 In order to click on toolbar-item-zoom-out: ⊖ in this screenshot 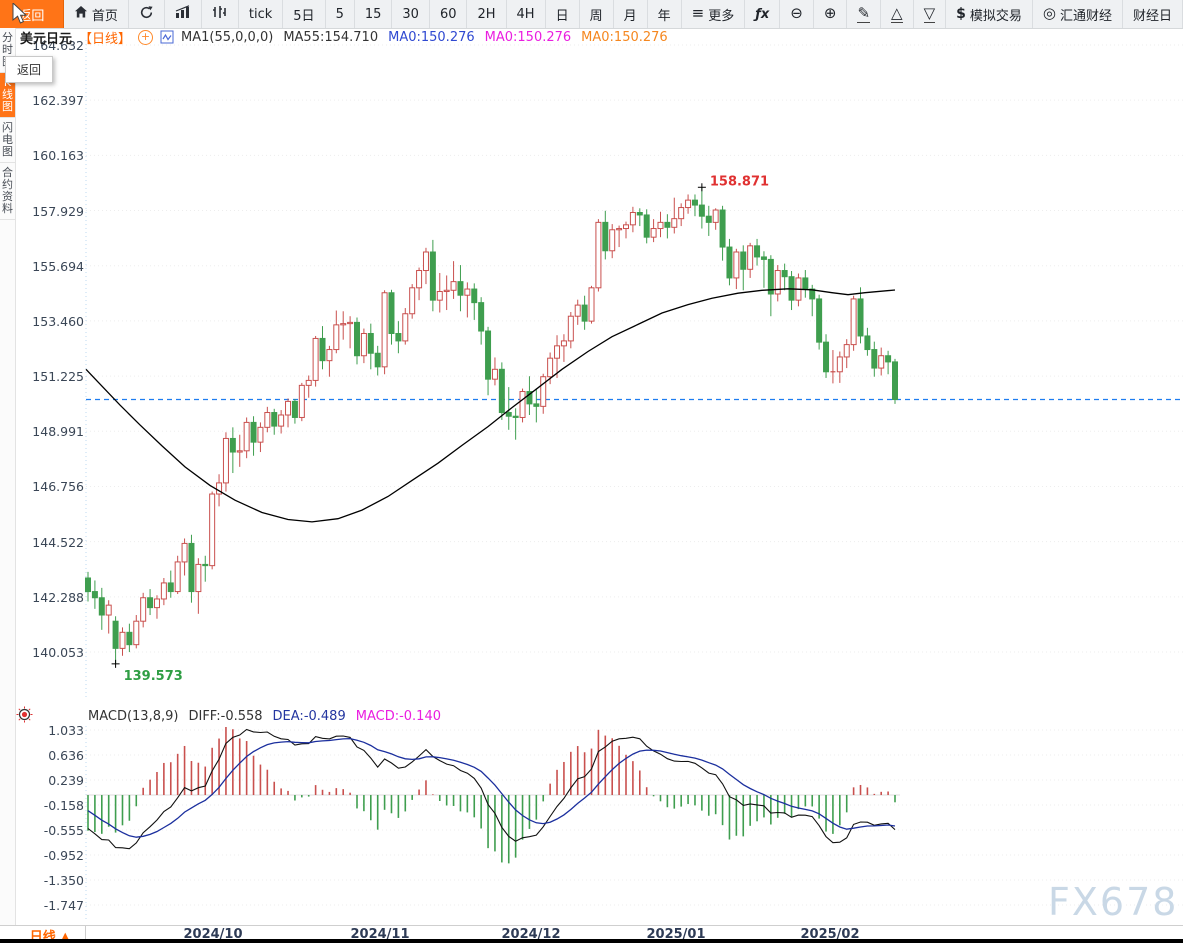, I will do `click(797, 14)`.